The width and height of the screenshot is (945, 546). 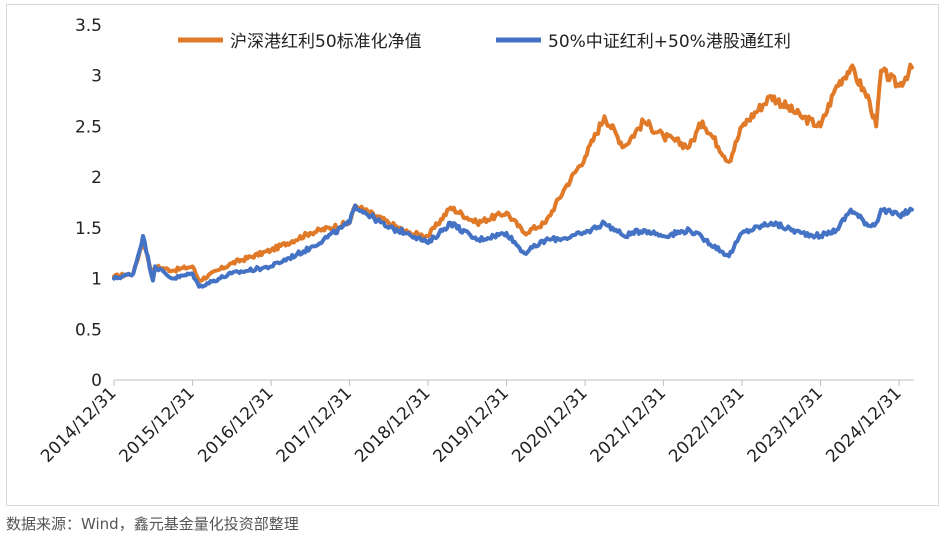 I want to click on legend-label: 50%中证红利+50%港股通红利, so click(x=669, y=42).